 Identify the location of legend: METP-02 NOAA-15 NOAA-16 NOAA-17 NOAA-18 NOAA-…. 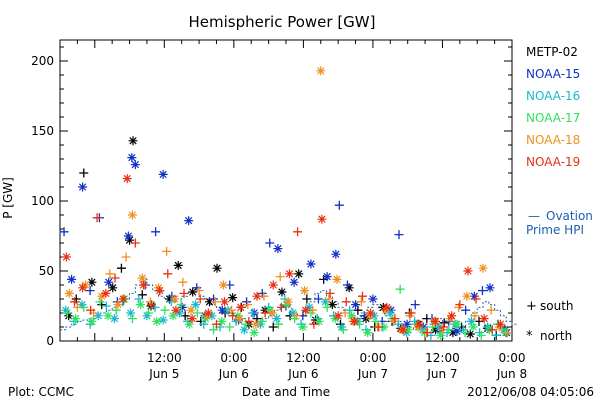
(559, 194).